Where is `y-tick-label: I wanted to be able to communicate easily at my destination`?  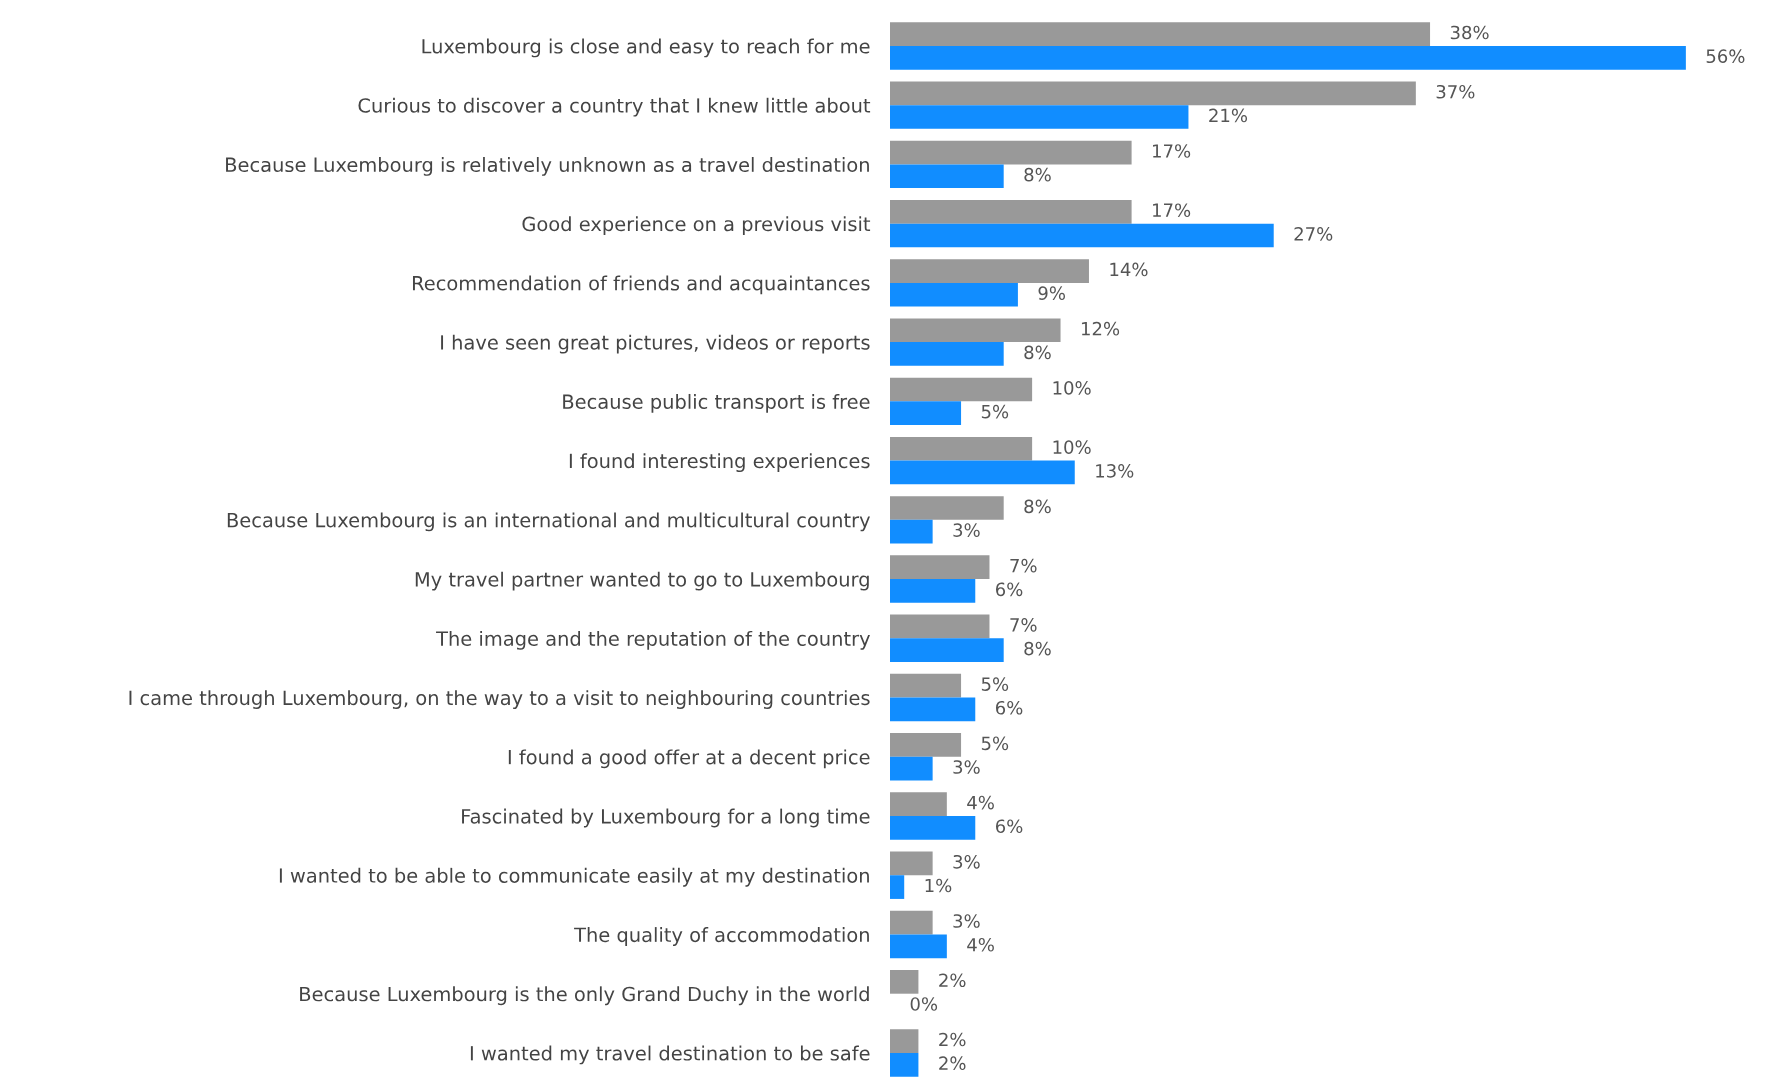
y-tick-label: I wanted to be able to communicate easily at my destination is located at coordinates (574, 877).